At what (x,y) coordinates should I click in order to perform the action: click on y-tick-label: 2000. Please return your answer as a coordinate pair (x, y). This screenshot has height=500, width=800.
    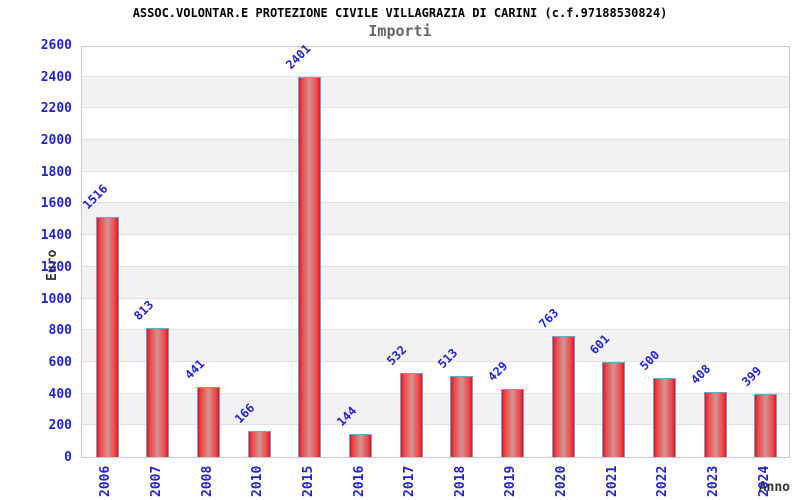
    Looking at the image, I should click on (56, 141).